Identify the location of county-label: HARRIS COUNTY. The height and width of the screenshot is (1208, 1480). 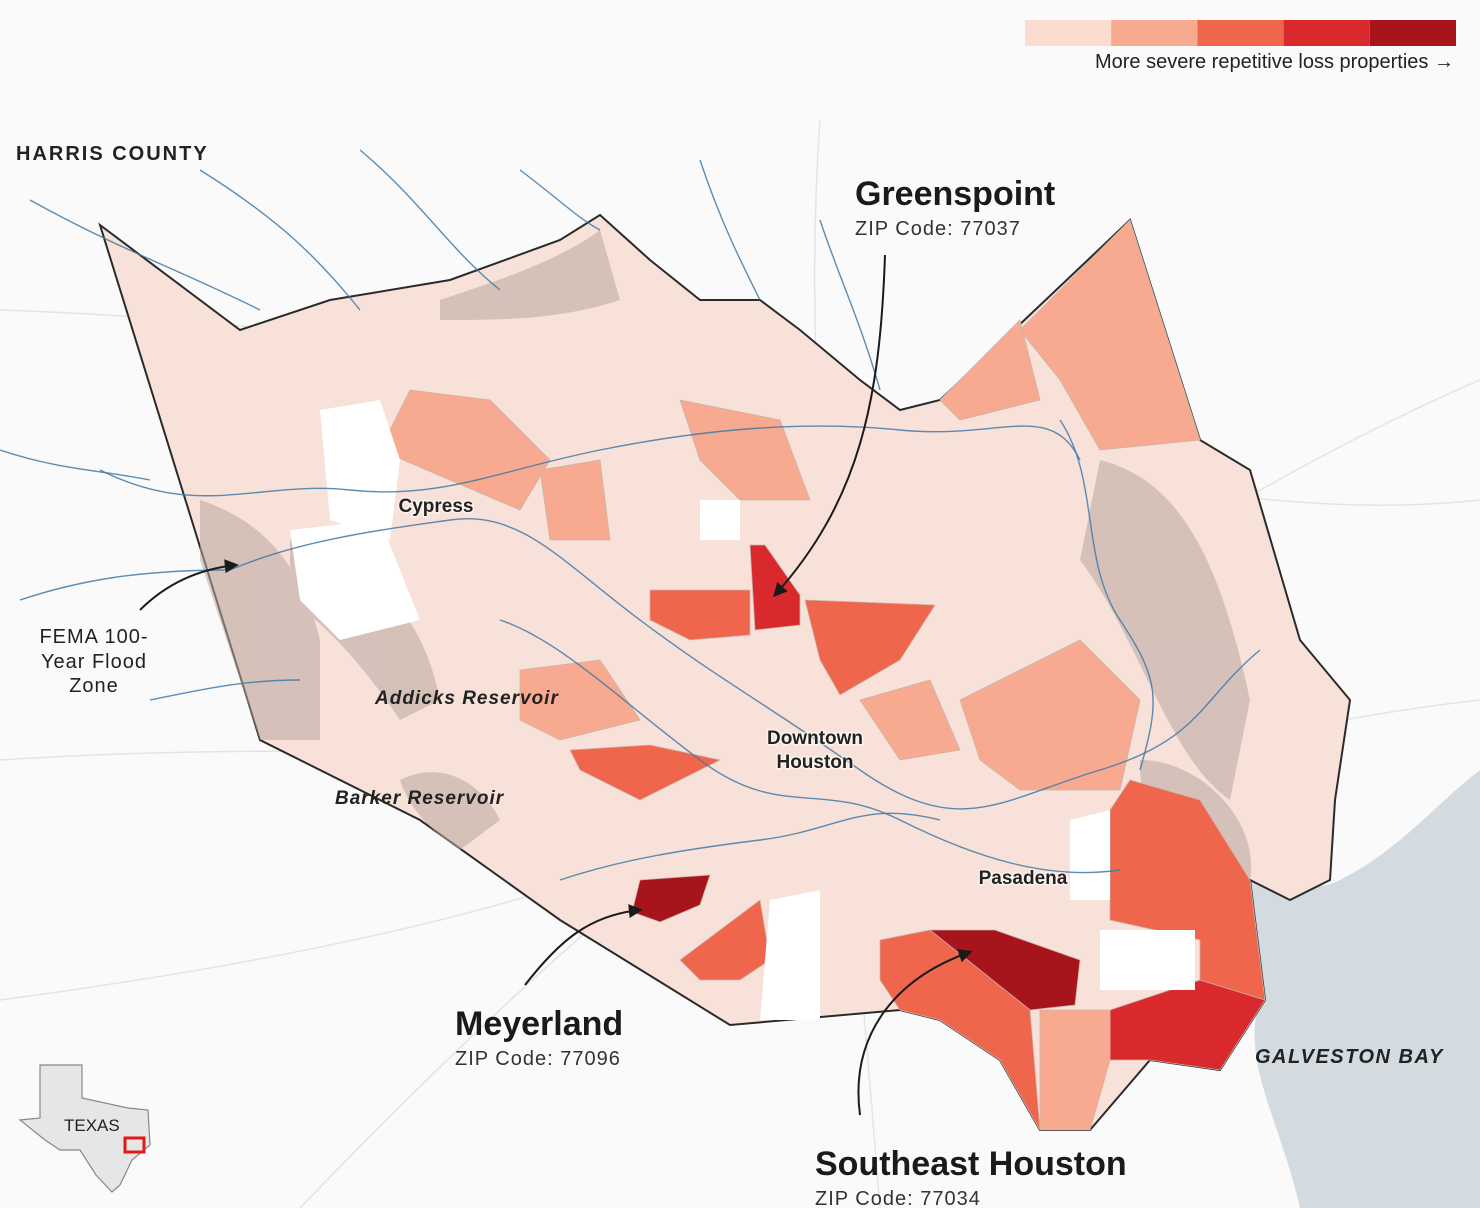
(112, 154).